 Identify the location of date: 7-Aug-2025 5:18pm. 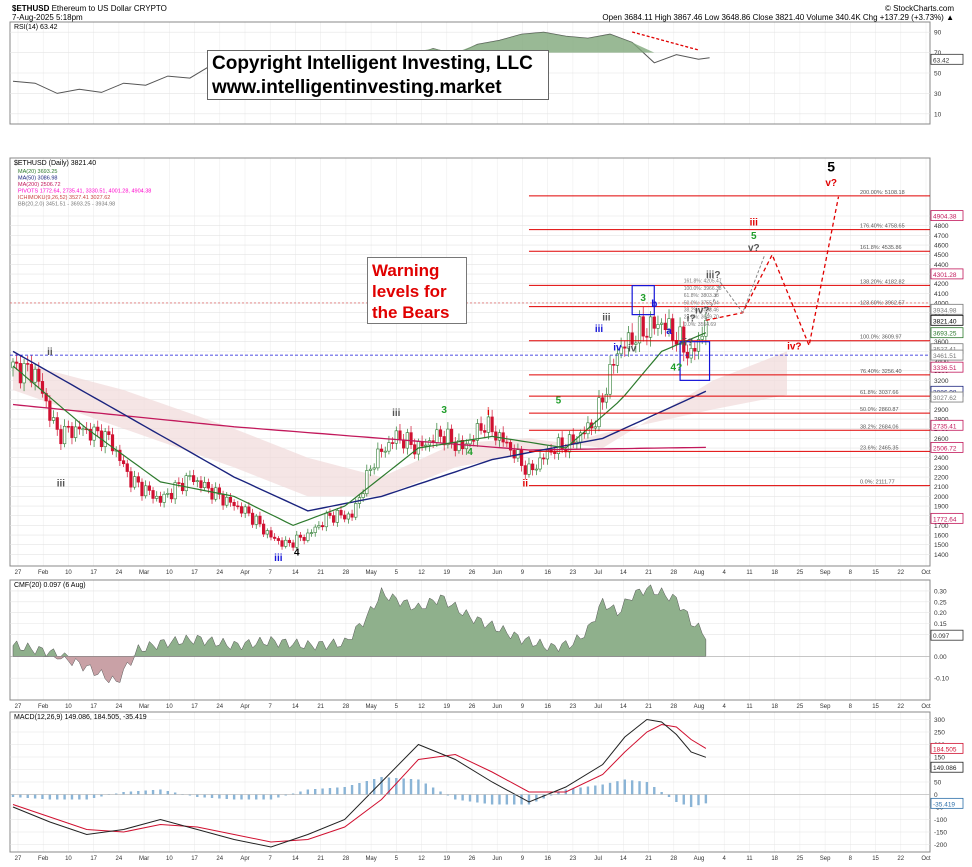
(47, 17).